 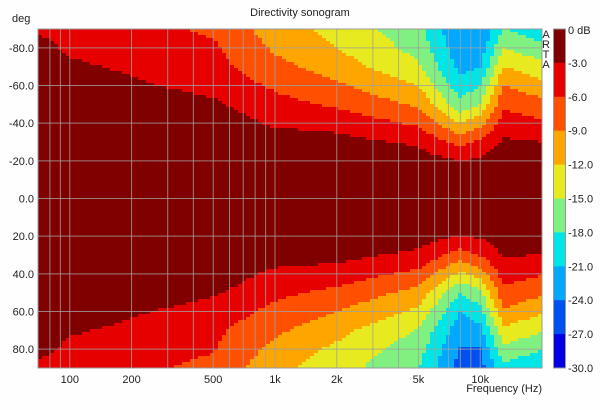 I want to click on y-tick-label: -60.0, so click(x=21, y=87).